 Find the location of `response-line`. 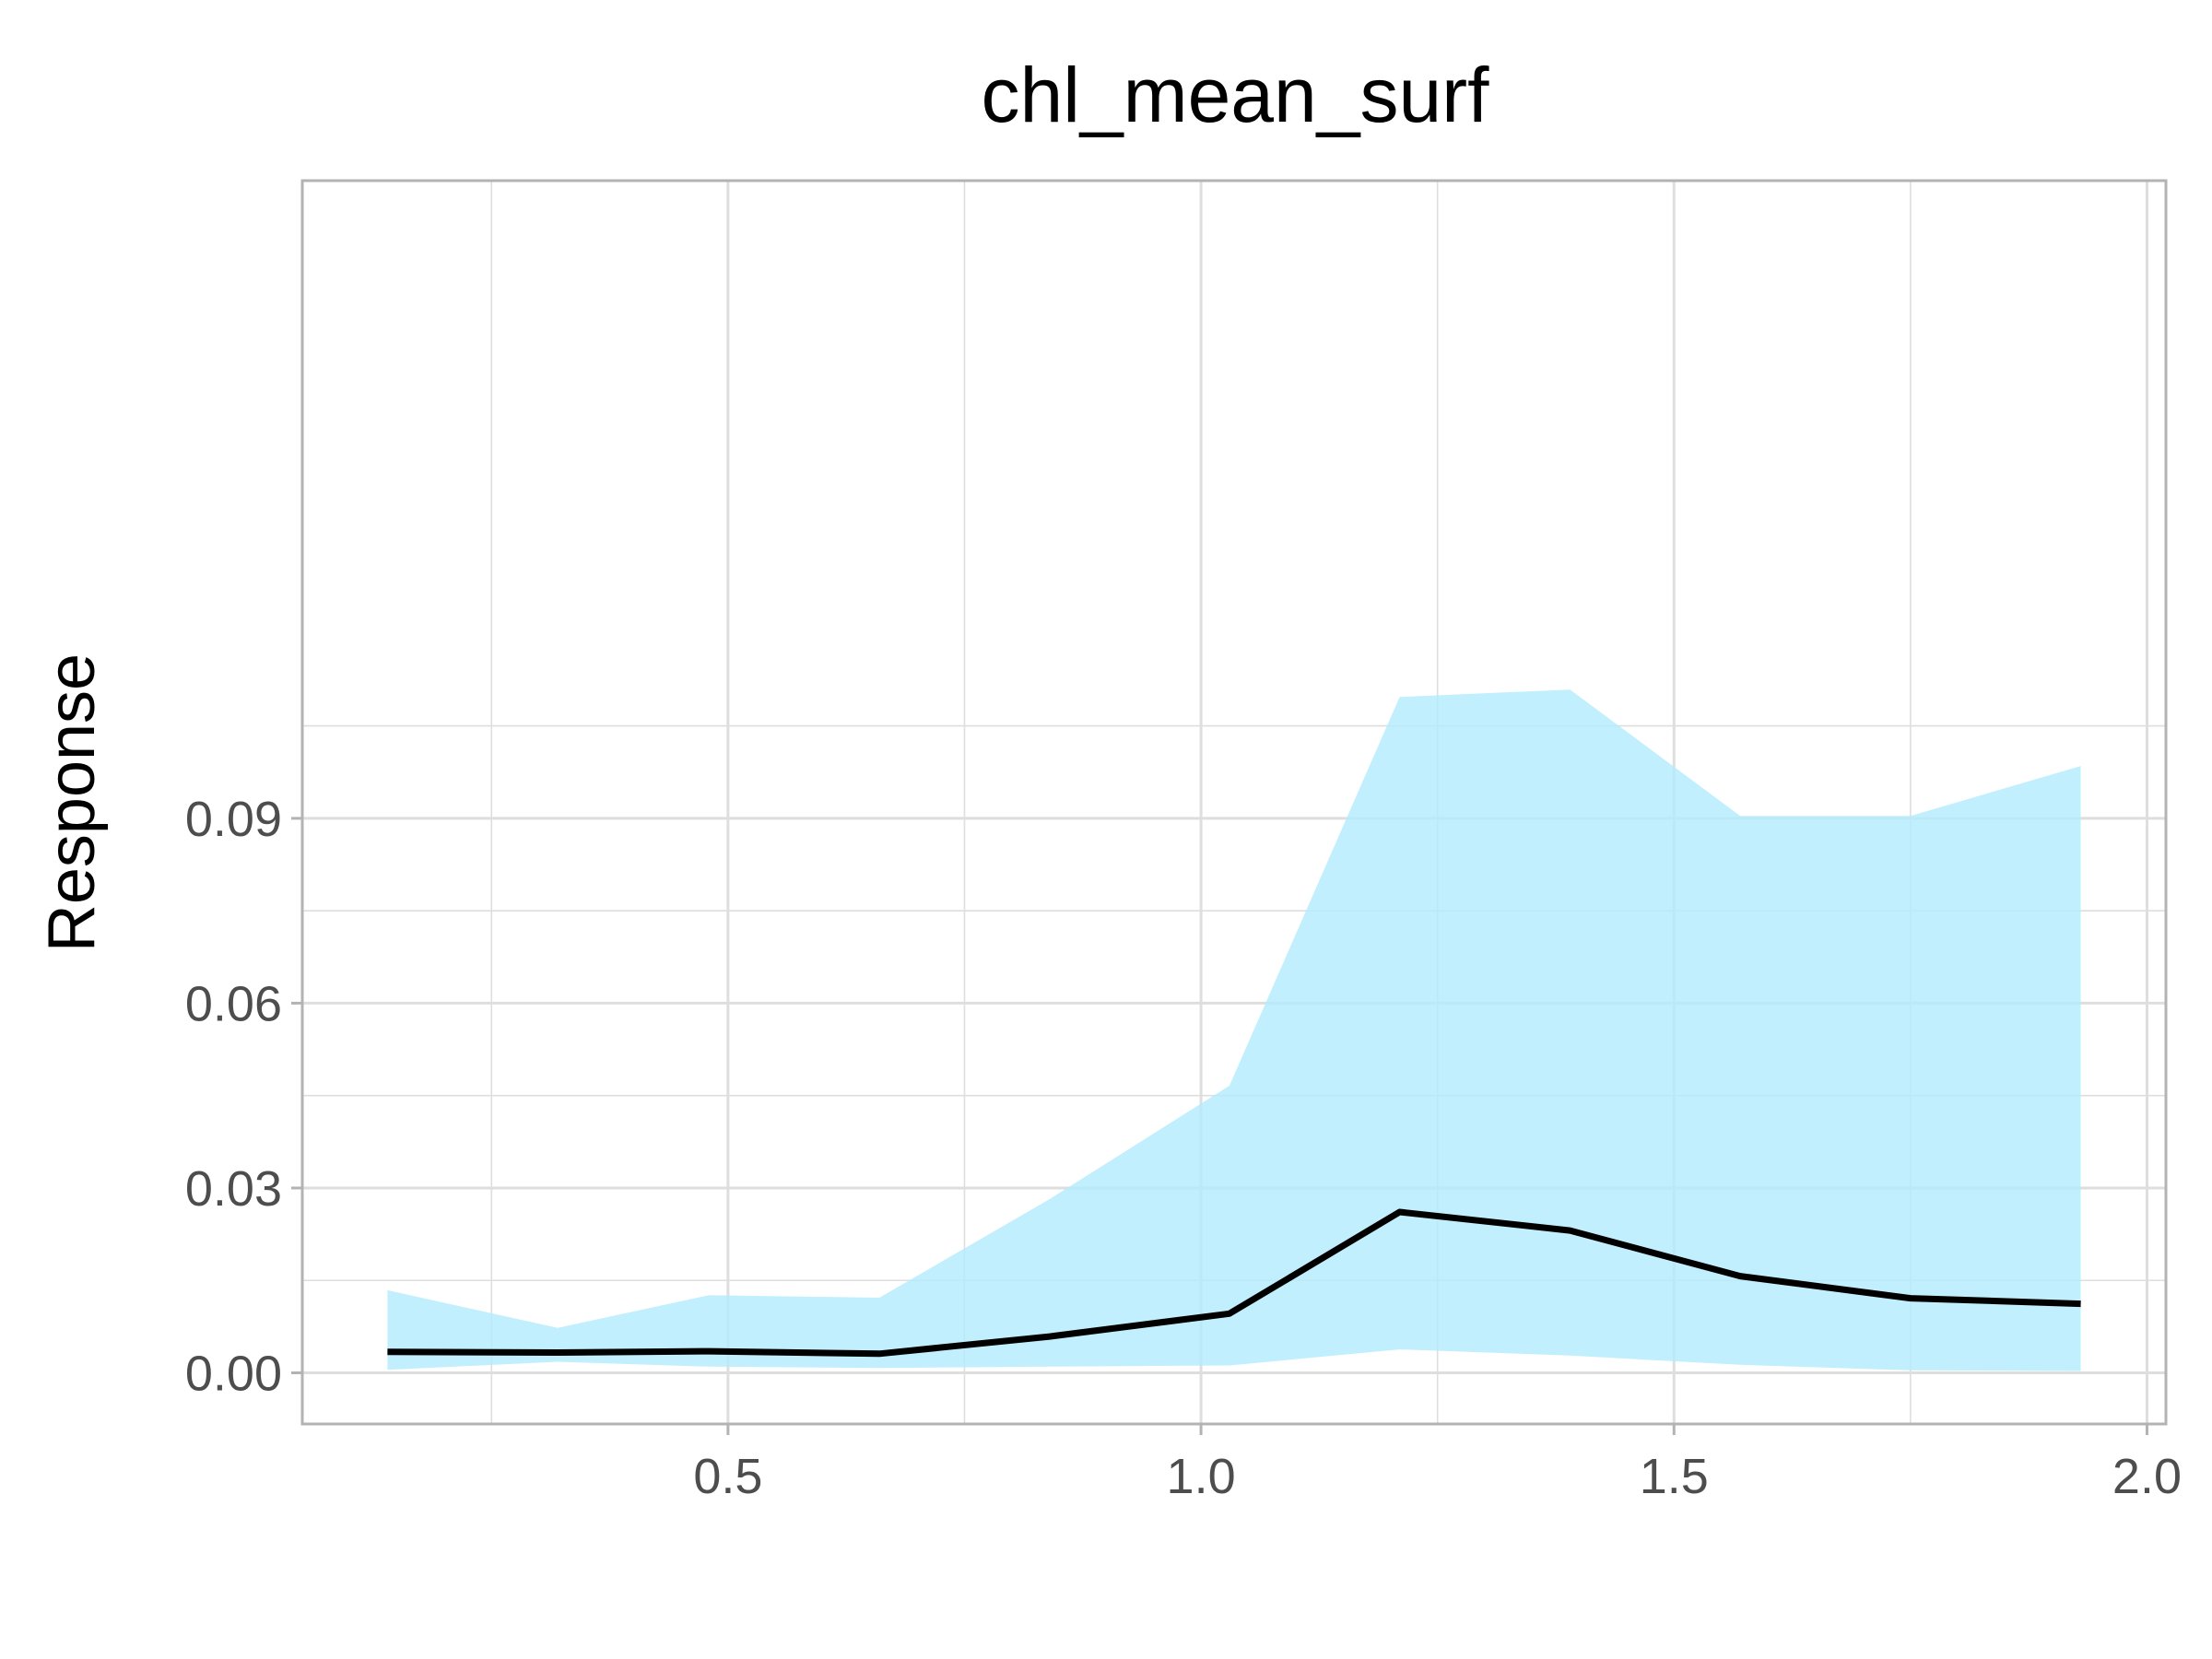

response-line is located at coordinates (1234, 1283).